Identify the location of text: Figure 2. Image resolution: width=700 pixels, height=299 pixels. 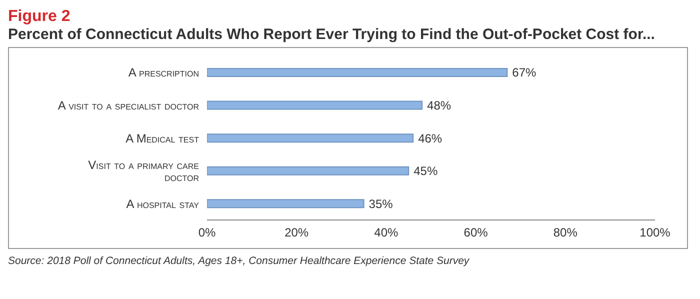
(40, 17).